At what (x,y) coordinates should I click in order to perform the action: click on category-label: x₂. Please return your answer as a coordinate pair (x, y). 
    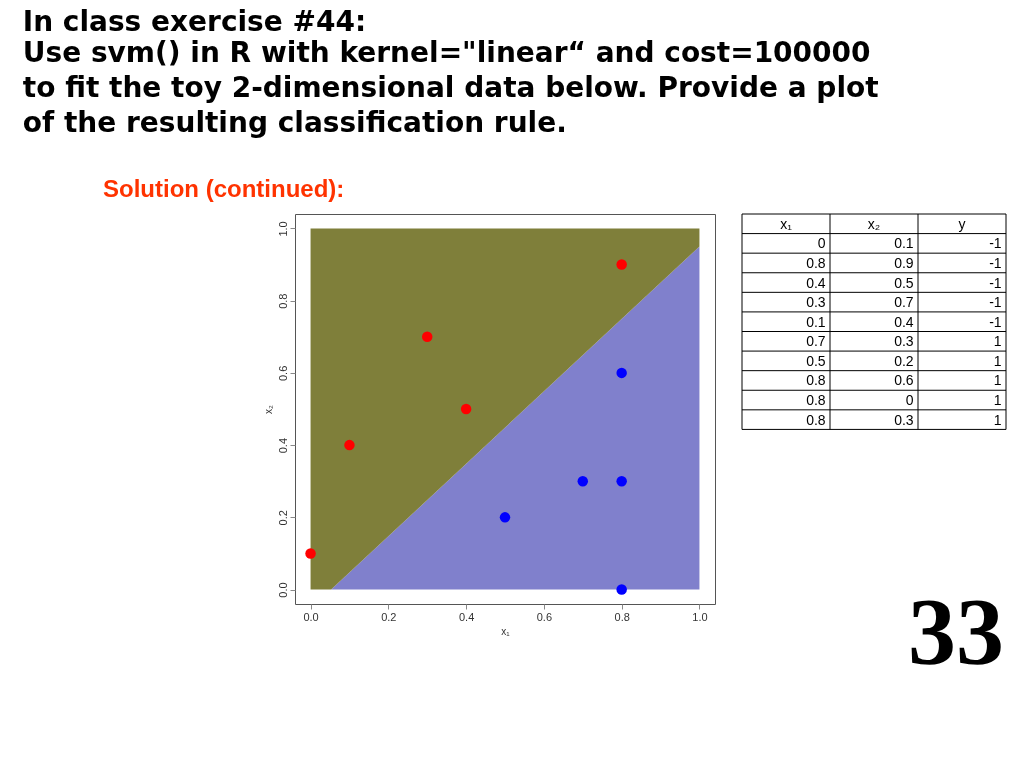
    Looking at the image, I should click on (874, 223).